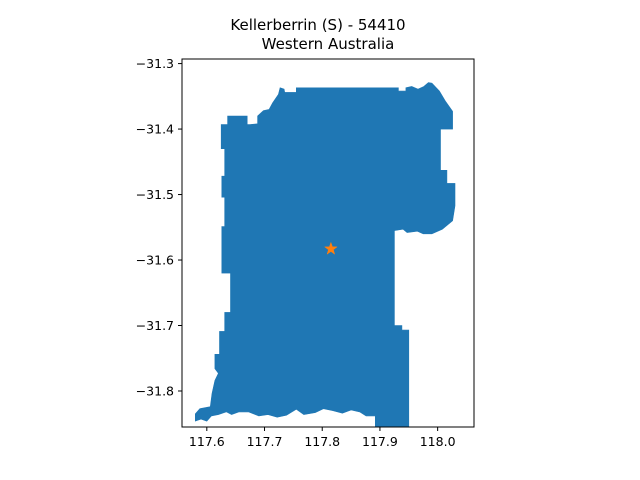 This screenshot has height=480, width=640. I want to click on x-tick-label: 117.6, so click(207, 441).